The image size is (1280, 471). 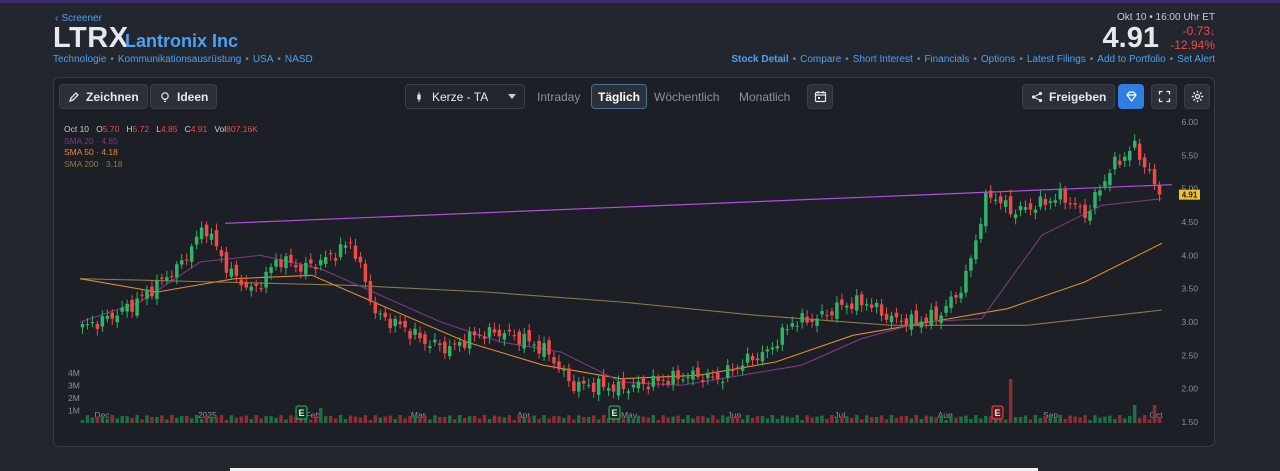 I want to click on tag-sector: Technologie, so click(x=80, y=59).